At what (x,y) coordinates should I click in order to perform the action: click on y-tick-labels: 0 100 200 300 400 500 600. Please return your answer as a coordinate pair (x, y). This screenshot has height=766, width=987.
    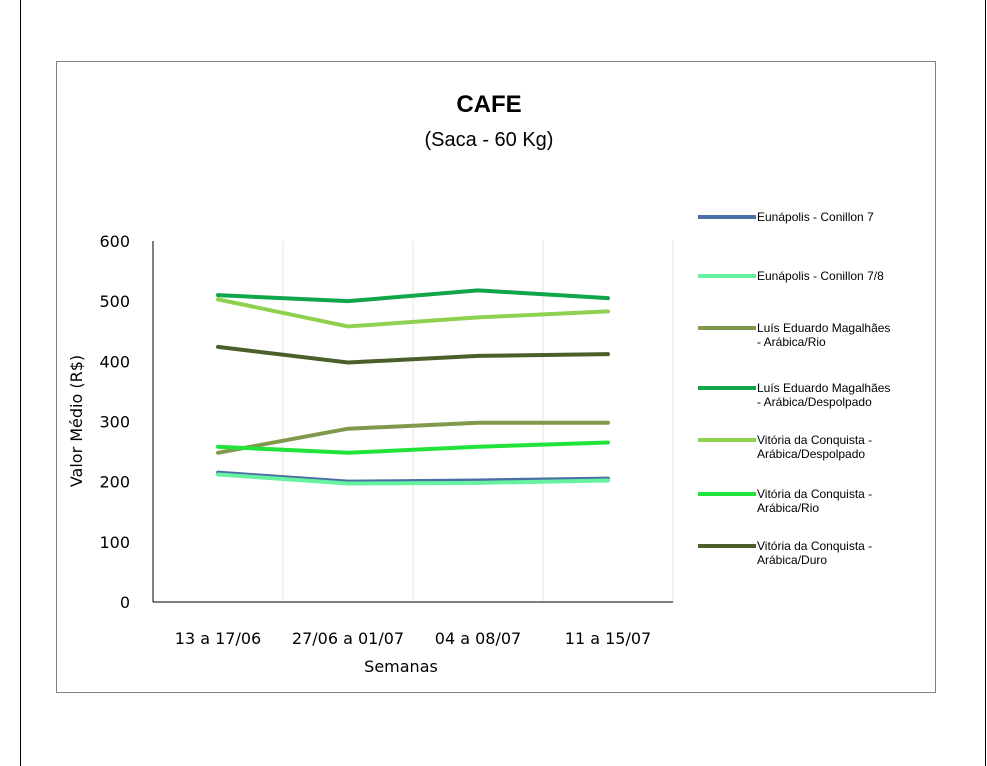
    Looking at the image, I should click on (114, 422).